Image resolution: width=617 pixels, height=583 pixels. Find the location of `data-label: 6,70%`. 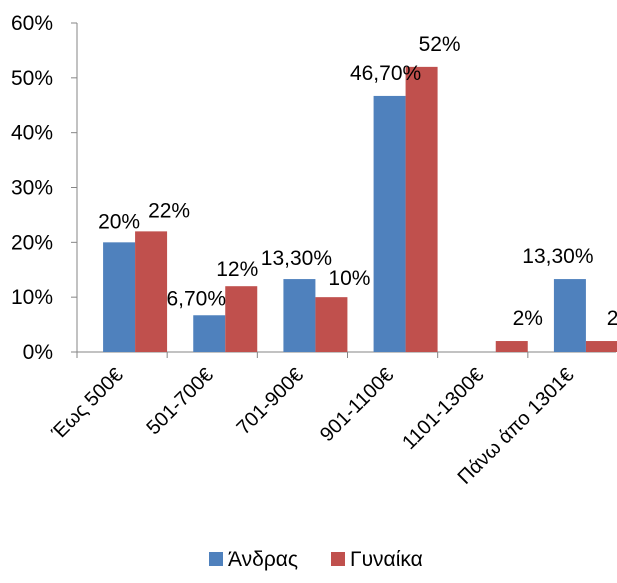

data-label: 6,70% is located at coordinates (196, 298).